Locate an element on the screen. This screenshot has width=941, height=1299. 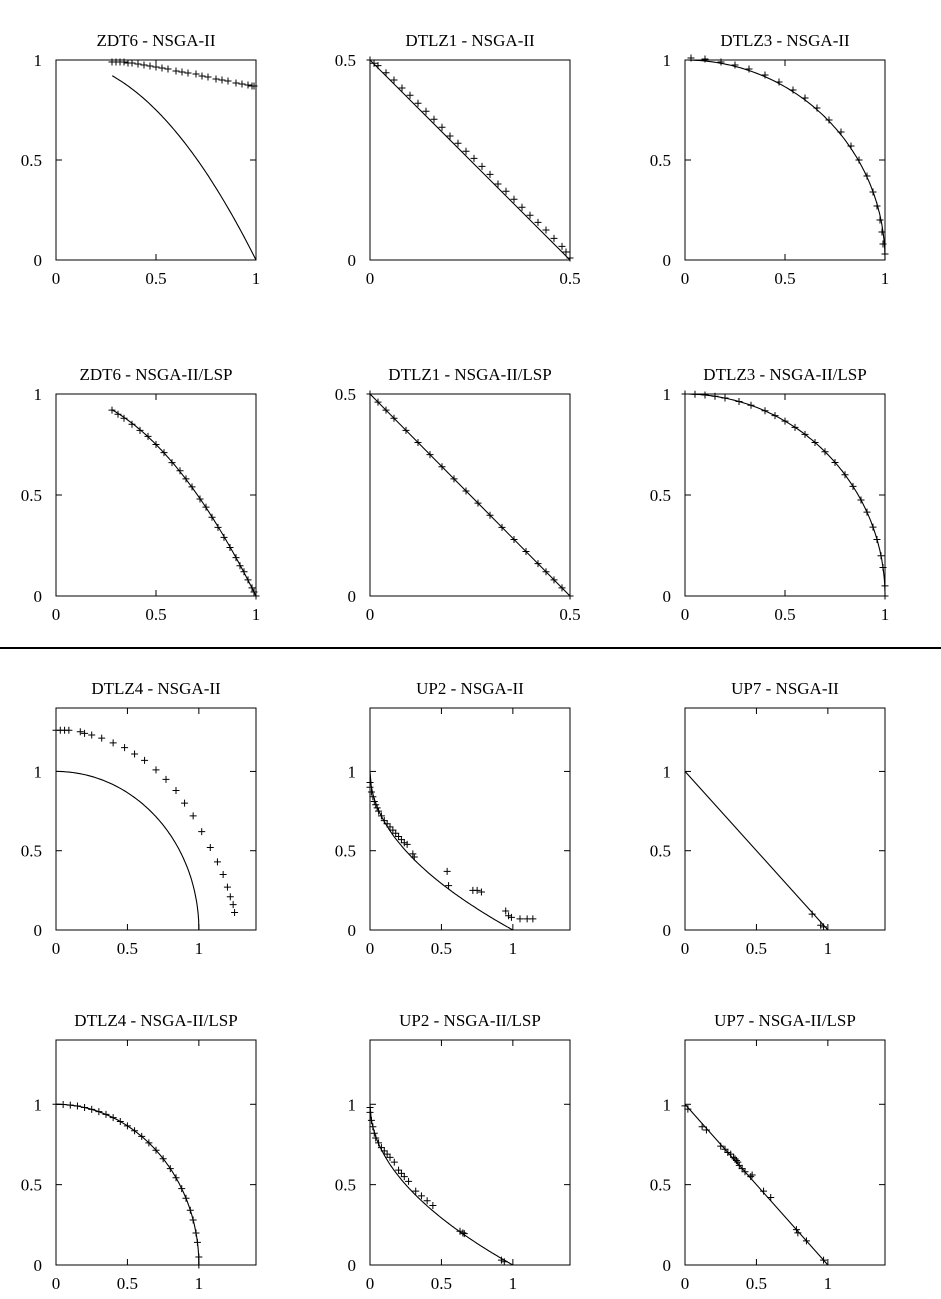
chart-title: DTLZ1 - NSGA-II is located at coordinates (470, 40).